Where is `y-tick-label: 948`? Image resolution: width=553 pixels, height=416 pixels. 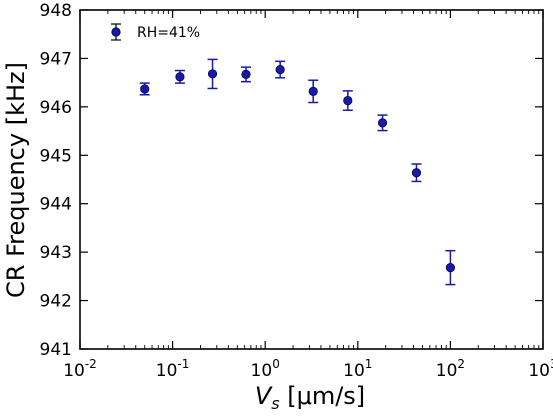 y-tick-label: 948 is located at coordinates (56, 11).